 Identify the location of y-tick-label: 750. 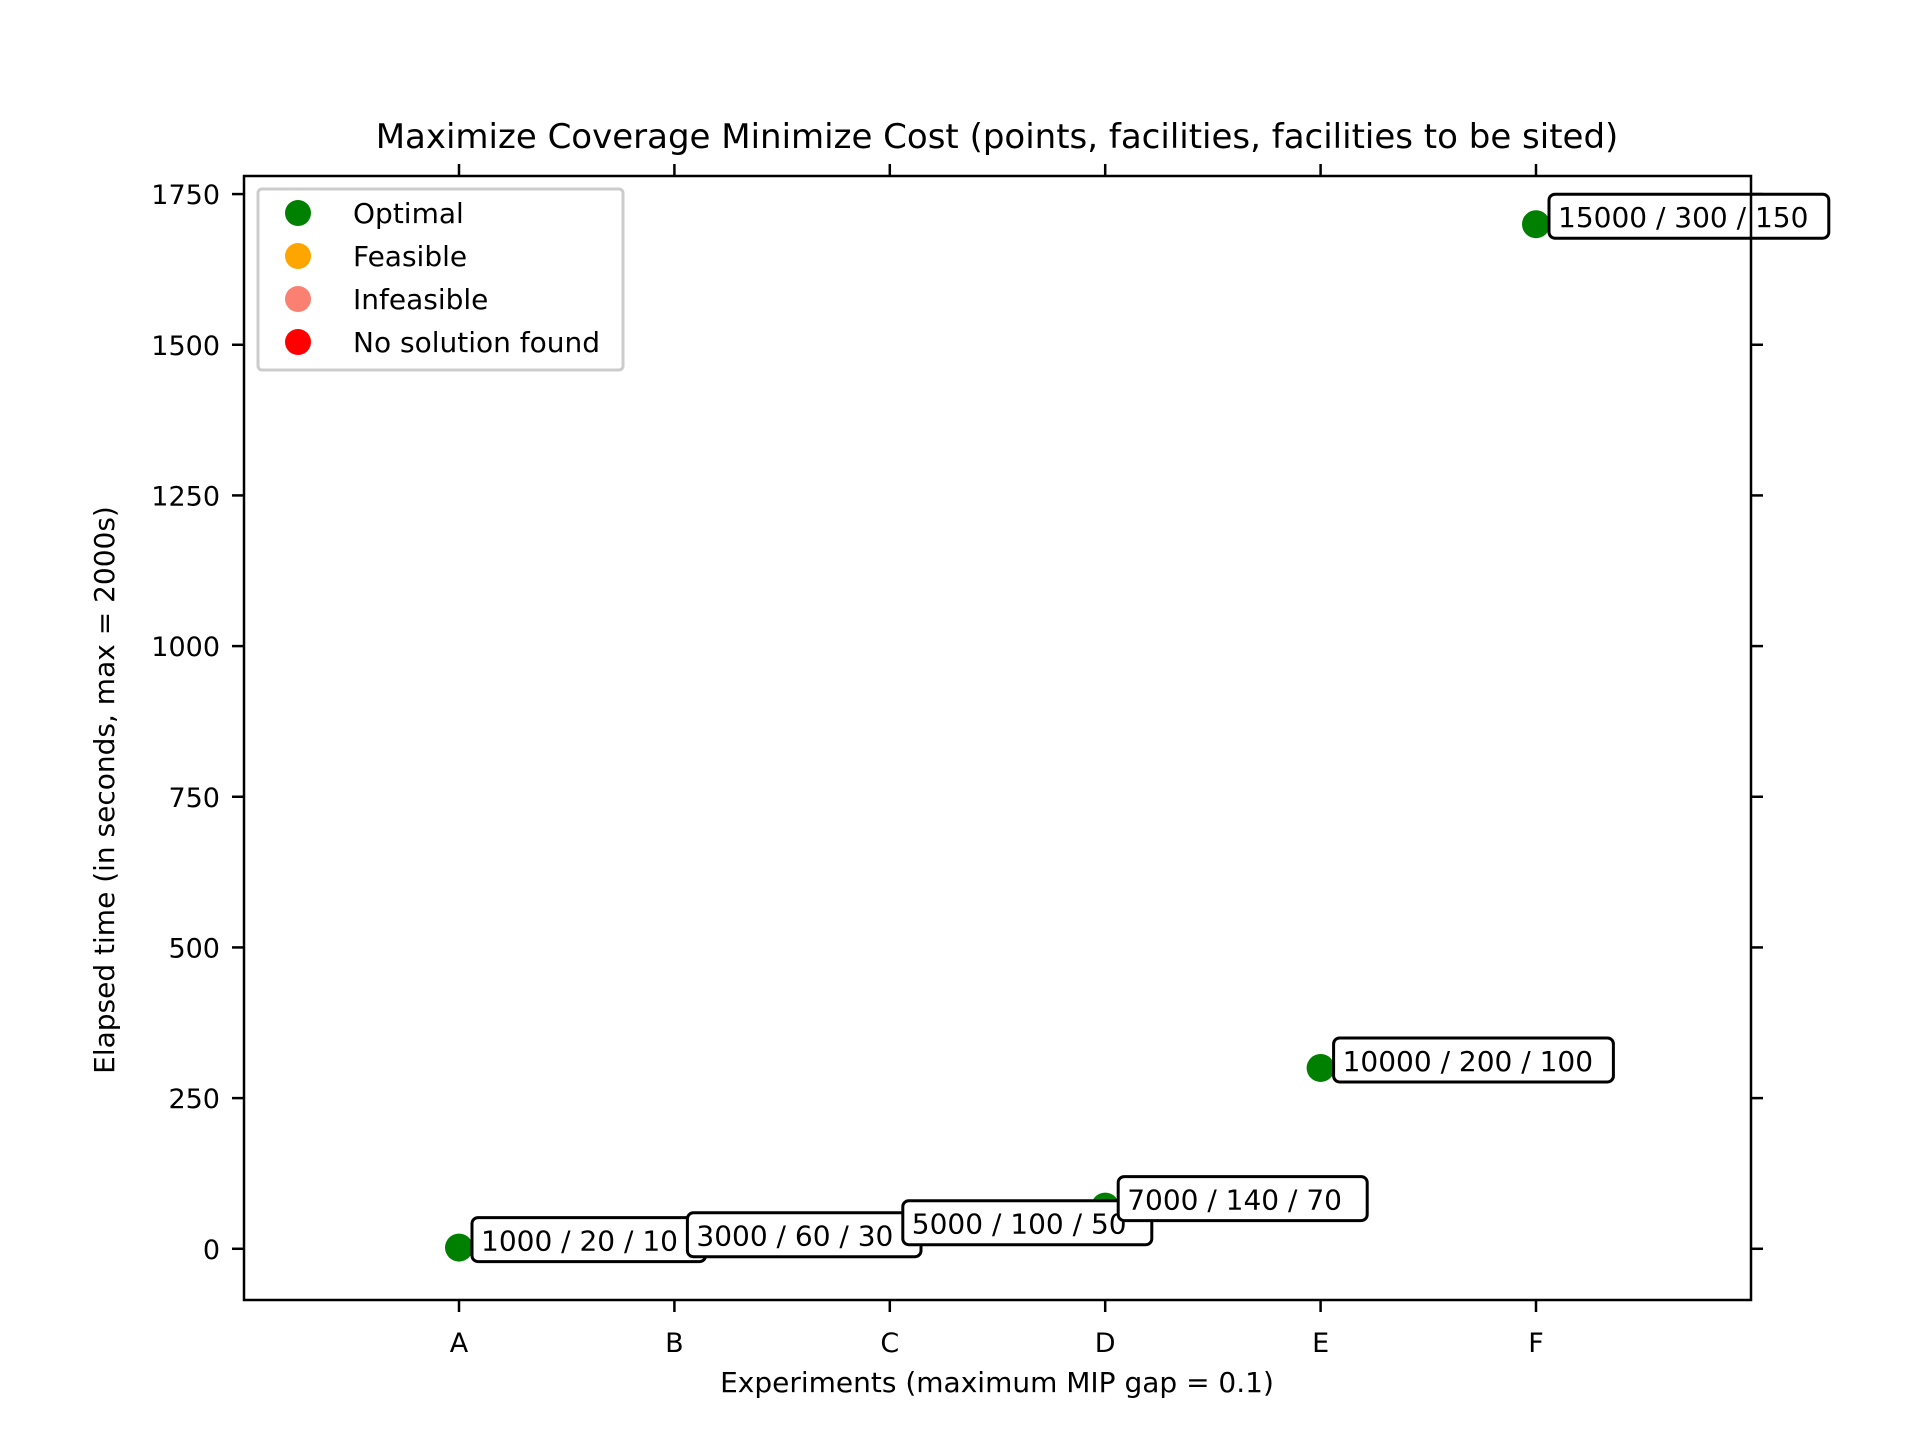
(194, 798).